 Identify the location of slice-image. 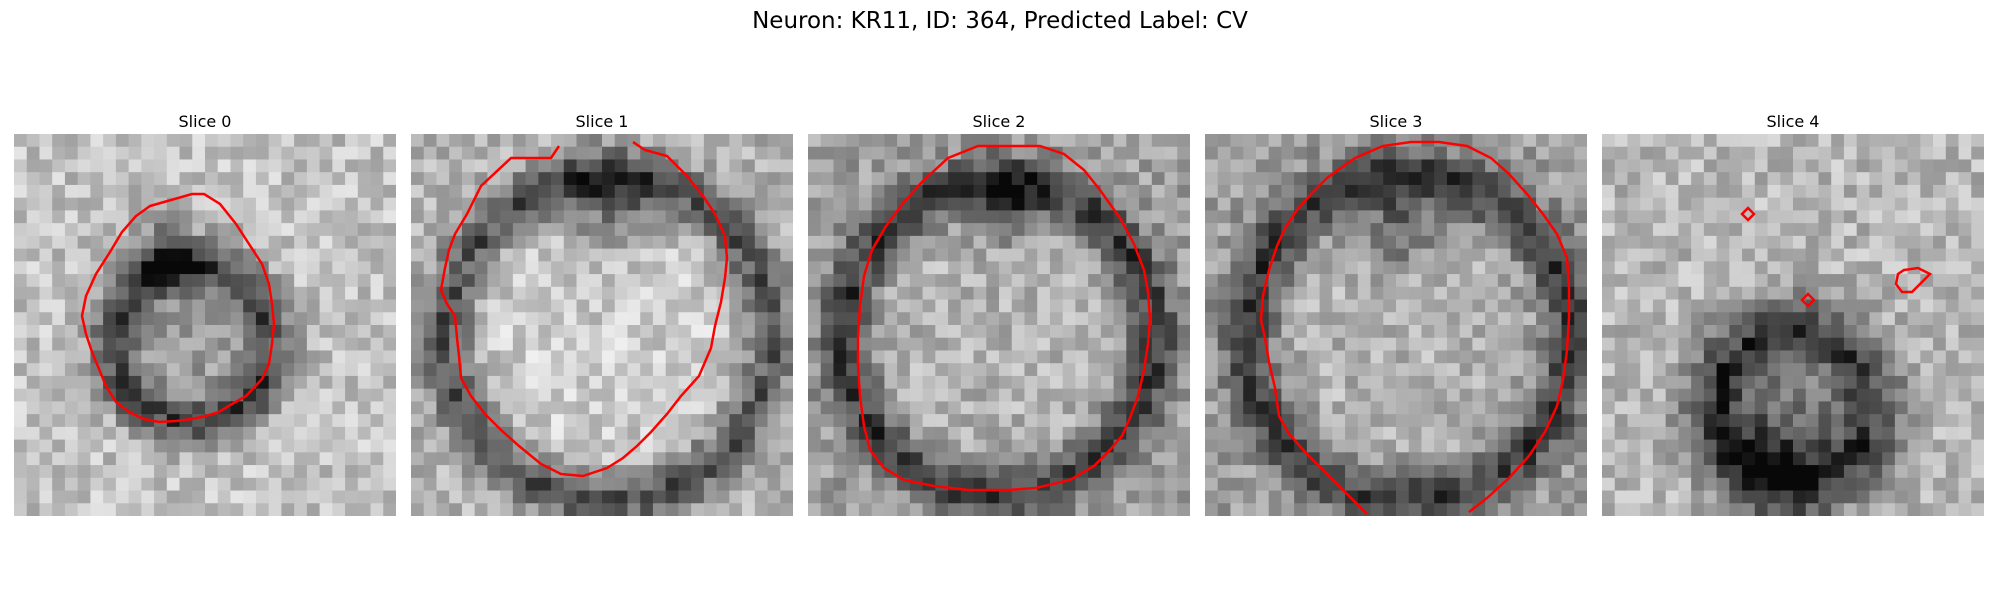
(1793, 325).